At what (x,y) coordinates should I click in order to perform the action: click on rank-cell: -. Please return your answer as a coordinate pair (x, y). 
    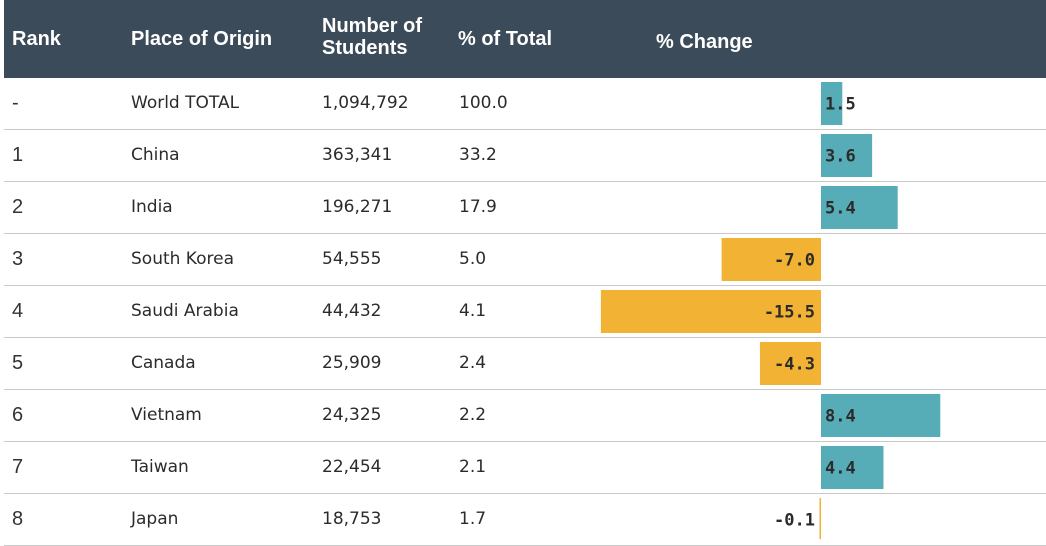
    Looking at the image, I should click on (15, 103).